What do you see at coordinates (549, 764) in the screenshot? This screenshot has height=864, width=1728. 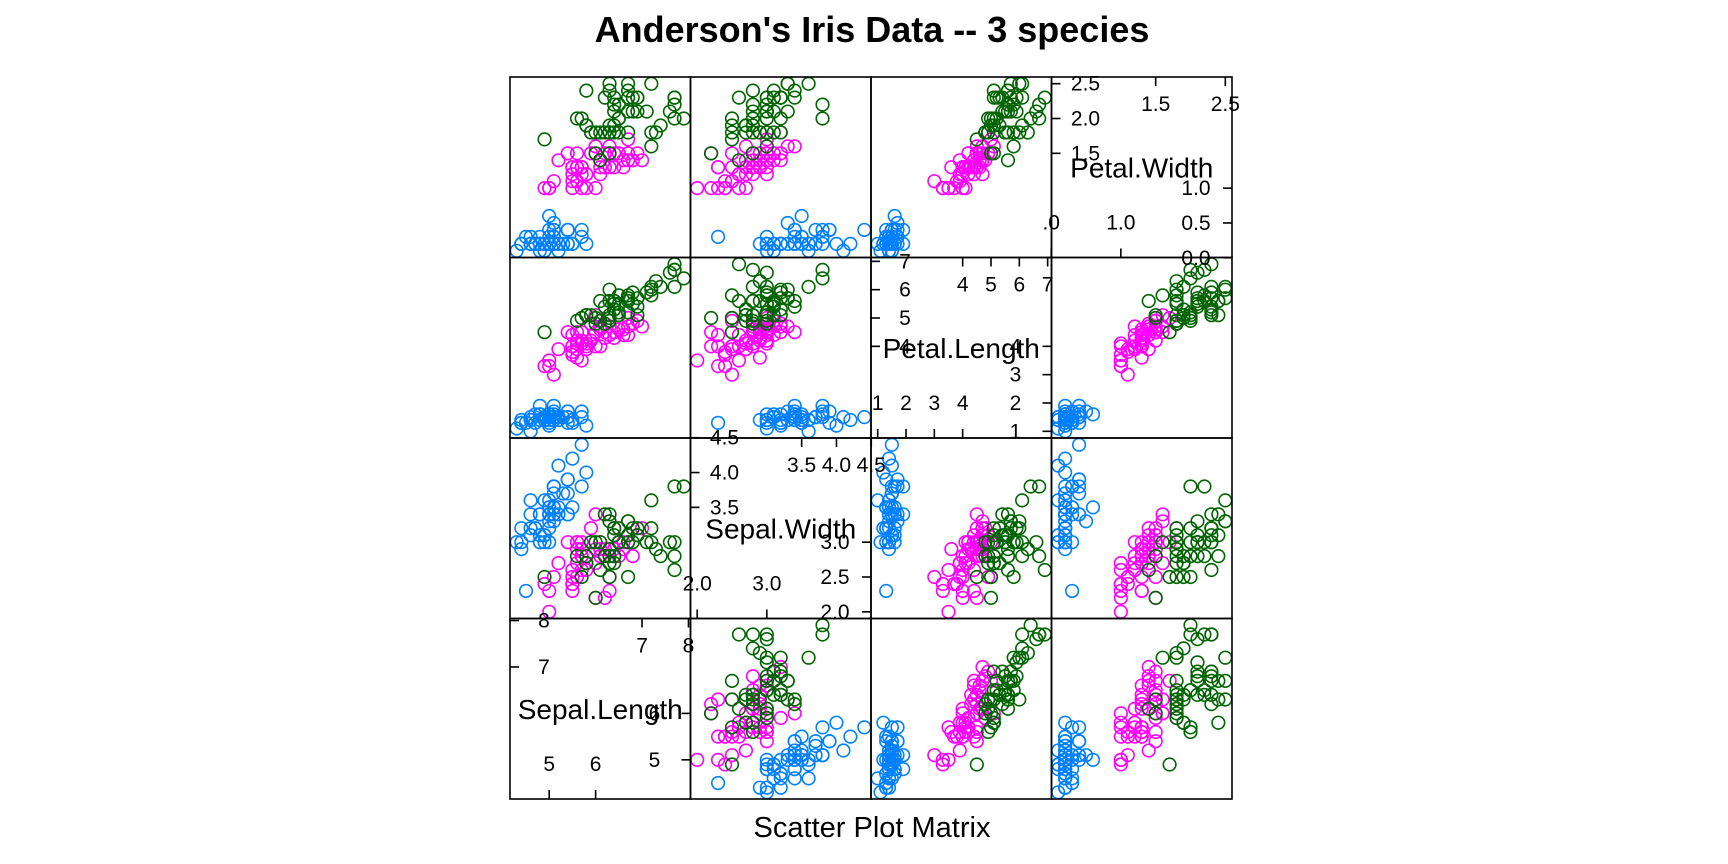 I see `tick-label: 5` at bounding box center [549, 764].